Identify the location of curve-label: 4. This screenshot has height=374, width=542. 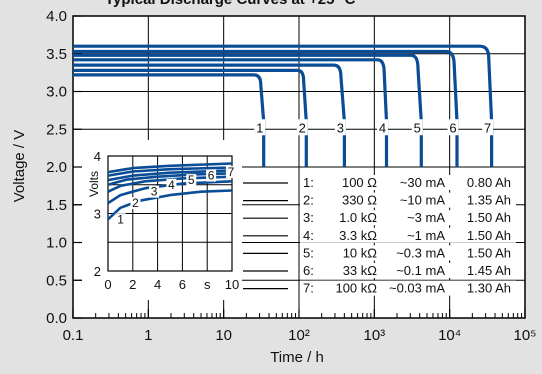
(382, 127).